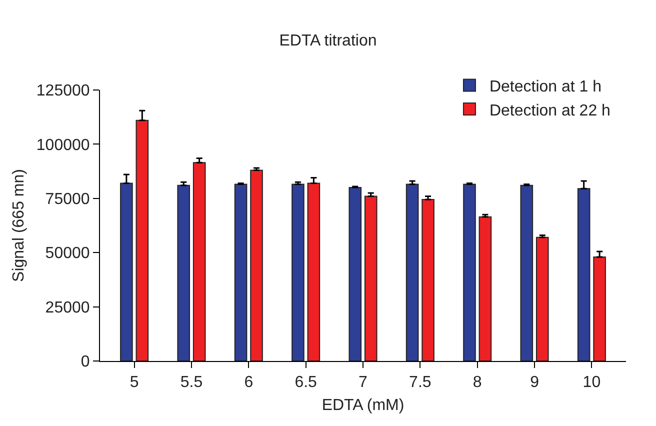 The width and height of the screenshot is (656, 426). I want to click on x-tick-label: 7.5, so click(420, 383).